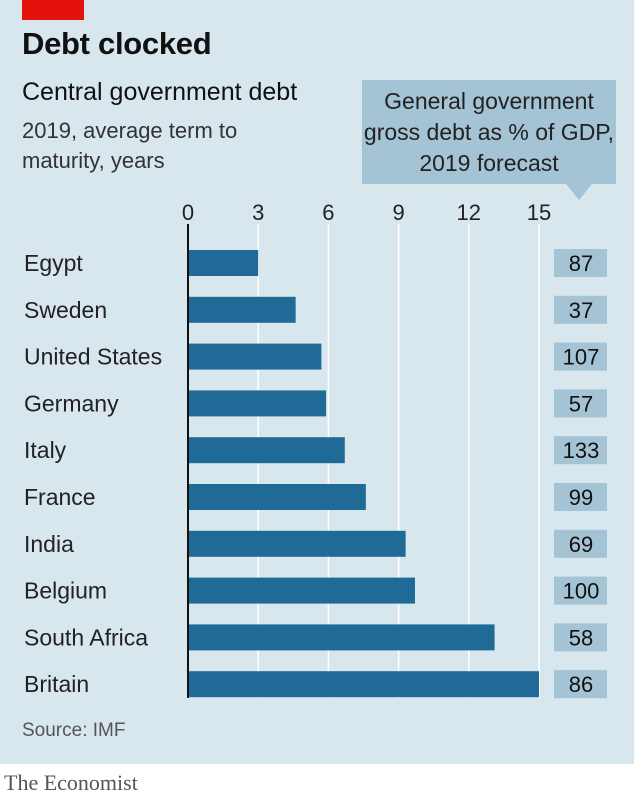 The height and width of the screenshot is (802, 640). I want to click on category-label: France, so click(60, 497).